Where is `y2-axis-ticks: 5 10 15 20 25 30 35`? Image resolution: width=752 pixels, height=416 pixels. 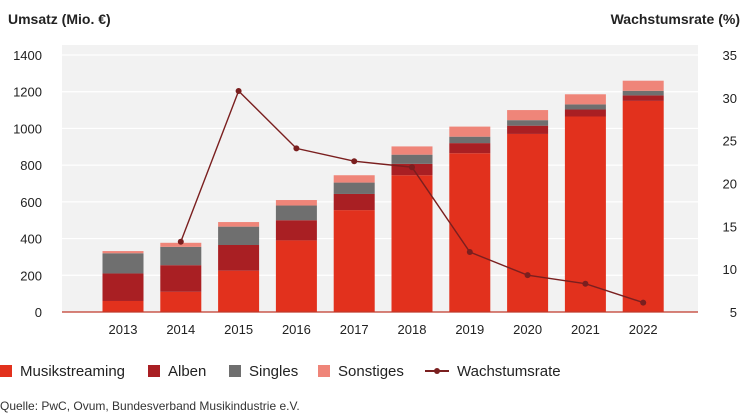
y2-axis-ticks: 5 10 15 20 25 30 35 is located at coordinates (730, 184).